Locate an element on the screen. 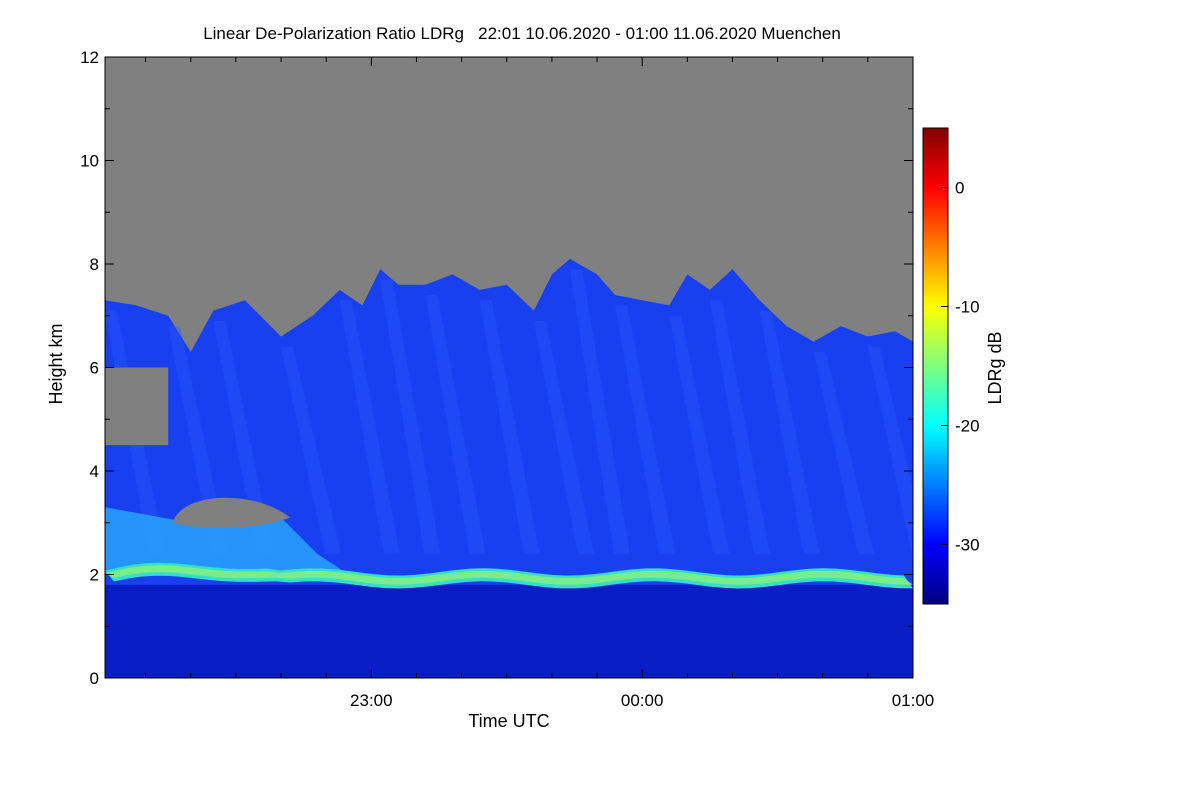  x-tick-label: 00:00 is located at coordinates (642, 700).